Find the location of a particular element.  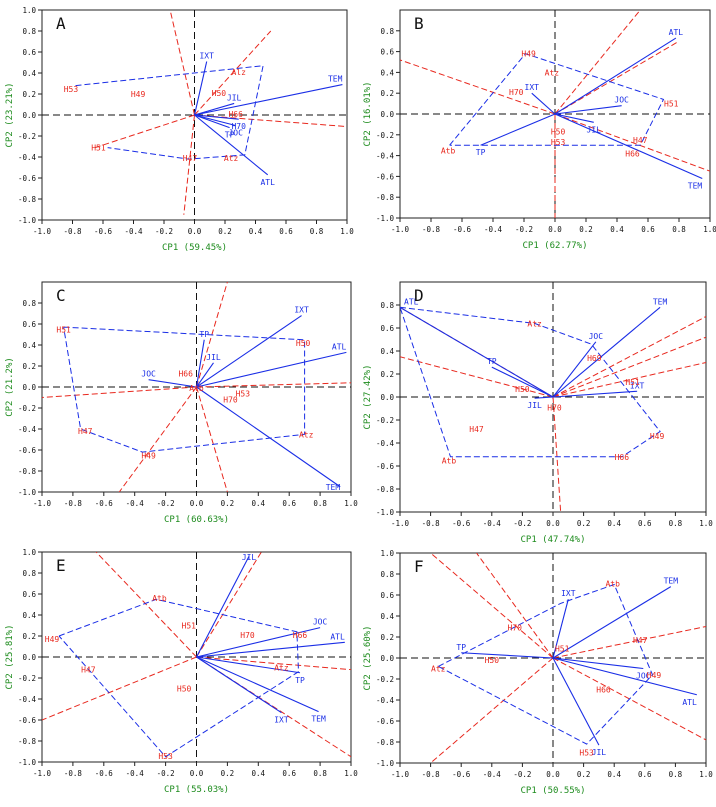

x-tick-label: 1.0 is located at coordinates (351, 773).